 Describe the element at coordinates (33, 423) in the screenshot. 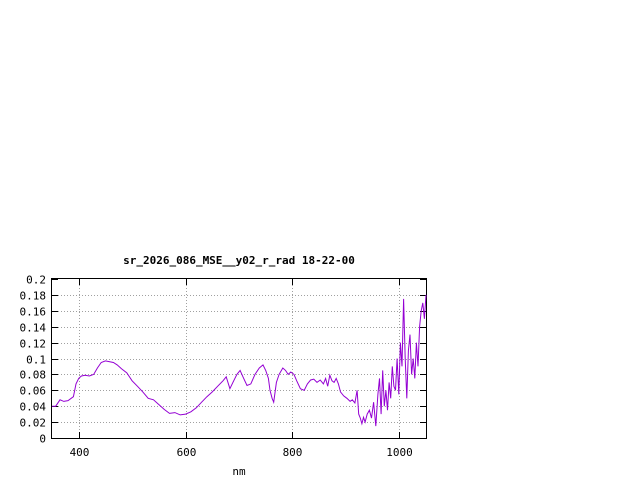

I see `y-tick-label: 0.02` at that location.